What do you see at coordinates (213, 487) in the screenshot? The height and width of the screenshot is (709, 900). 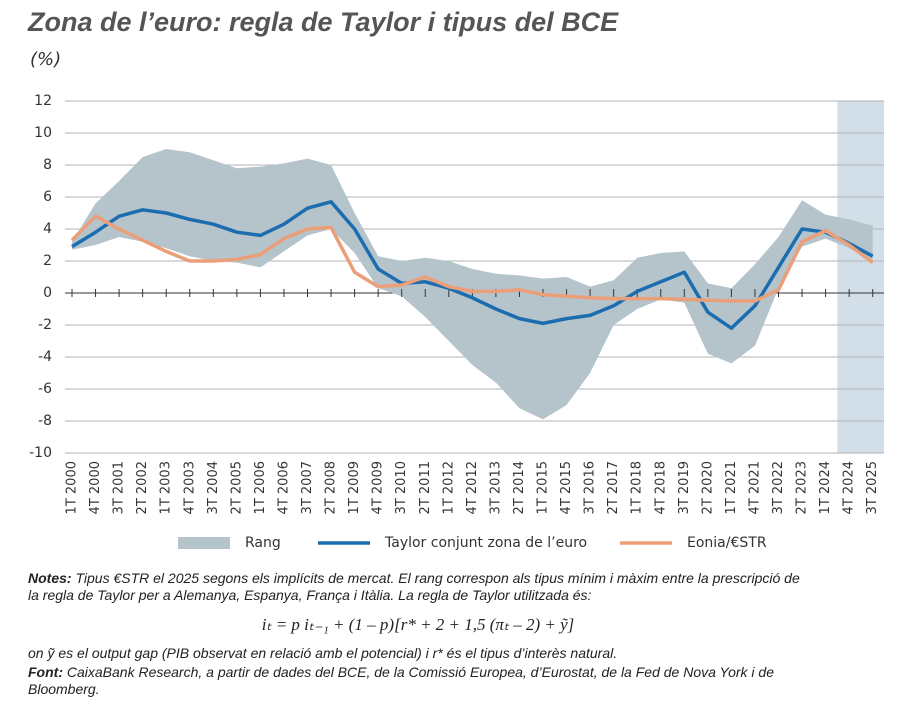 I see `x-tick-label: 3T 2004` at bounding box center [213, 487].